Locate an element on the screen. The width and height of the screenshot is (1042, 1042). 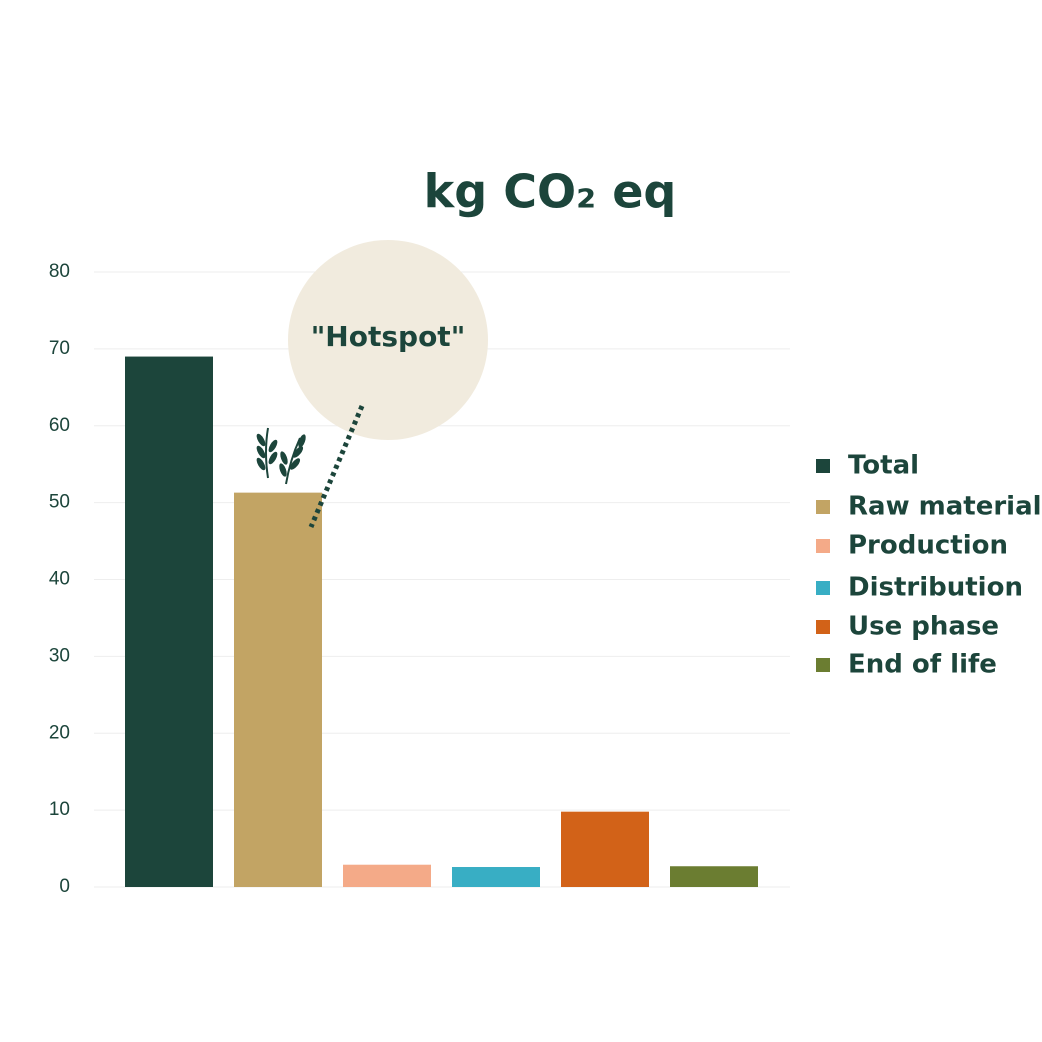
y-tick-label: 80 is located at coordinates (59, 271).